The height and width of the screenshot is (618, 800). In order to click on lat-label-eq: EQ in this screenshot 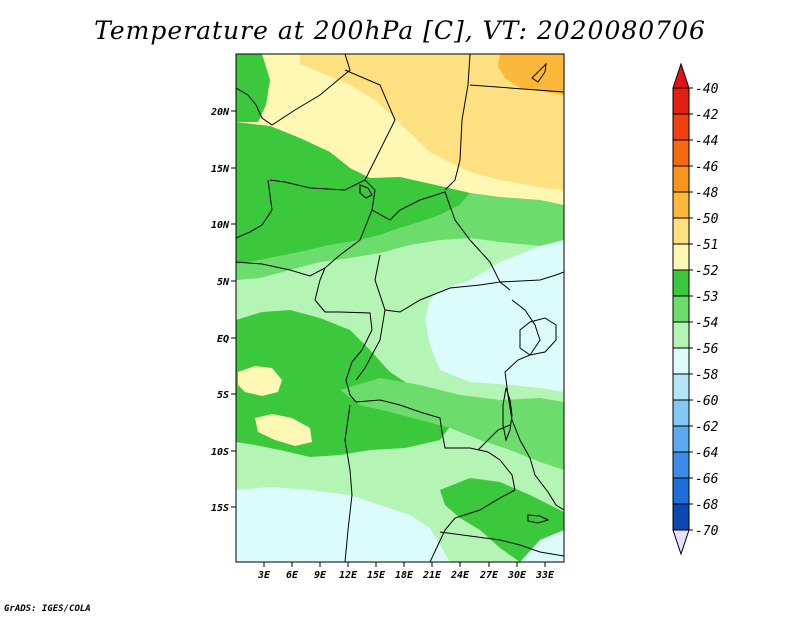, I will do `click(223, 339)`.